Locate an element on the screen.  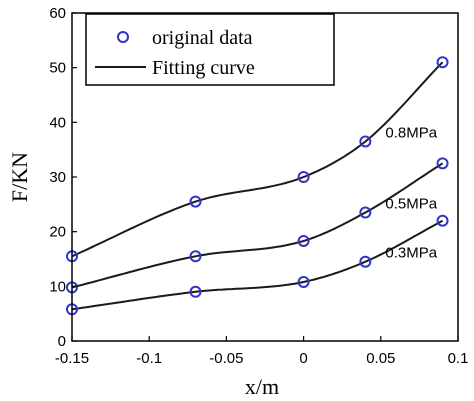
x-tick-label: 0.1 is located at coordinates (458, 358).